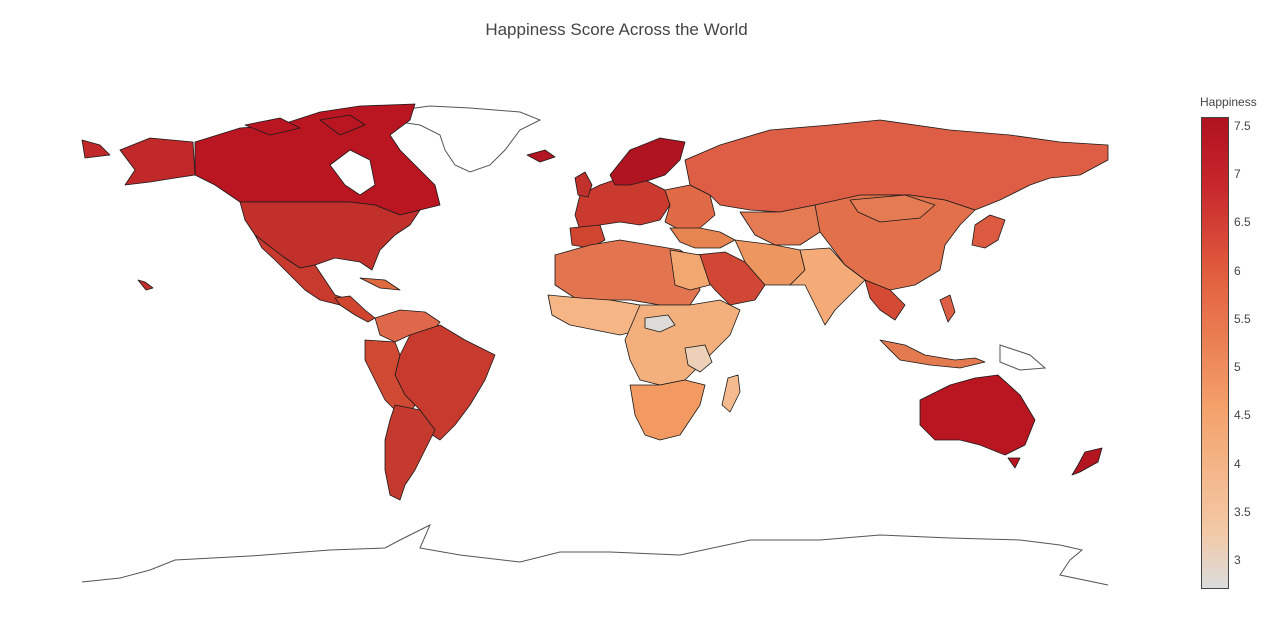  What do you see at coordinates (462, 139) in the screenshot?
I see `region-greenland` at bounding box center [462, 139].